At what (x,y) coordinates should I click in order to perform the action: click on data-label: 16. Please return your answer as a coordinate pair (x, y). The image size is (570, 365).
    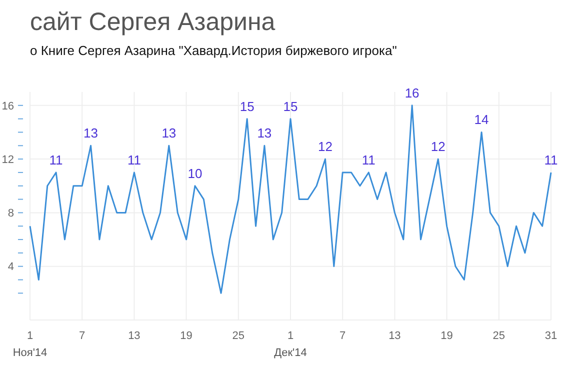
    Looking at the image, I should click on (412, 92).